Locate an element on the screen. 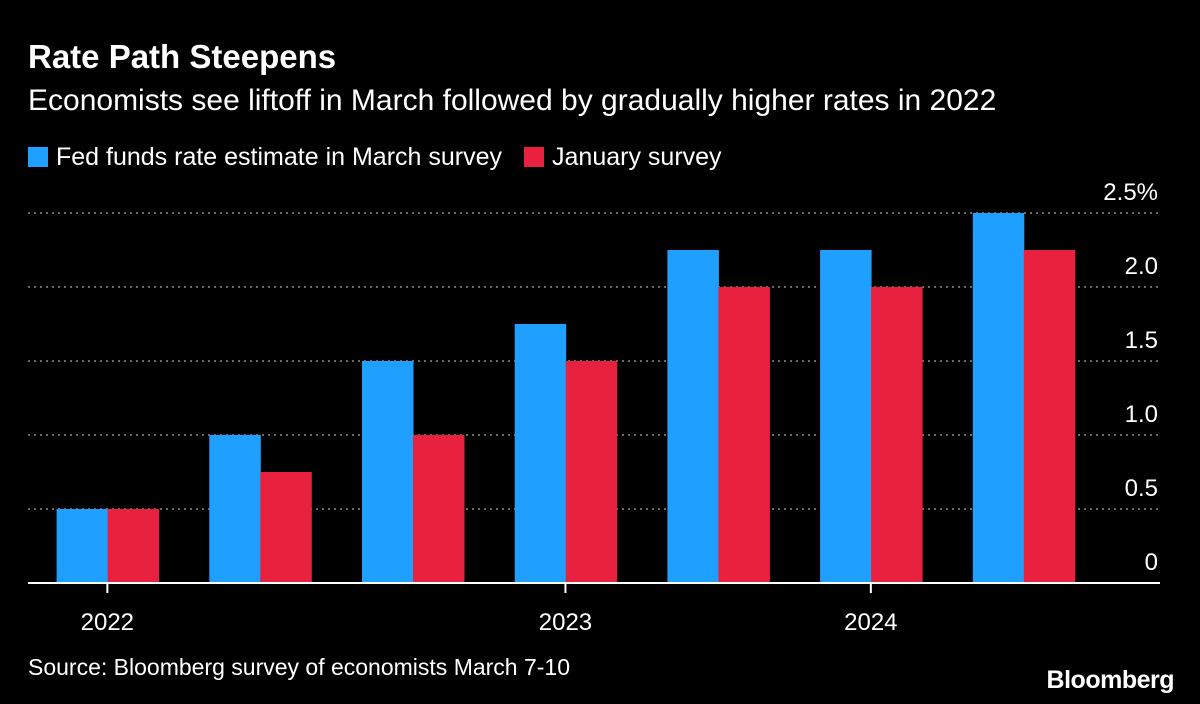 This screenshot has width=1200, height=704. legend-item-january: January survey is located at coordinates (623, 157).